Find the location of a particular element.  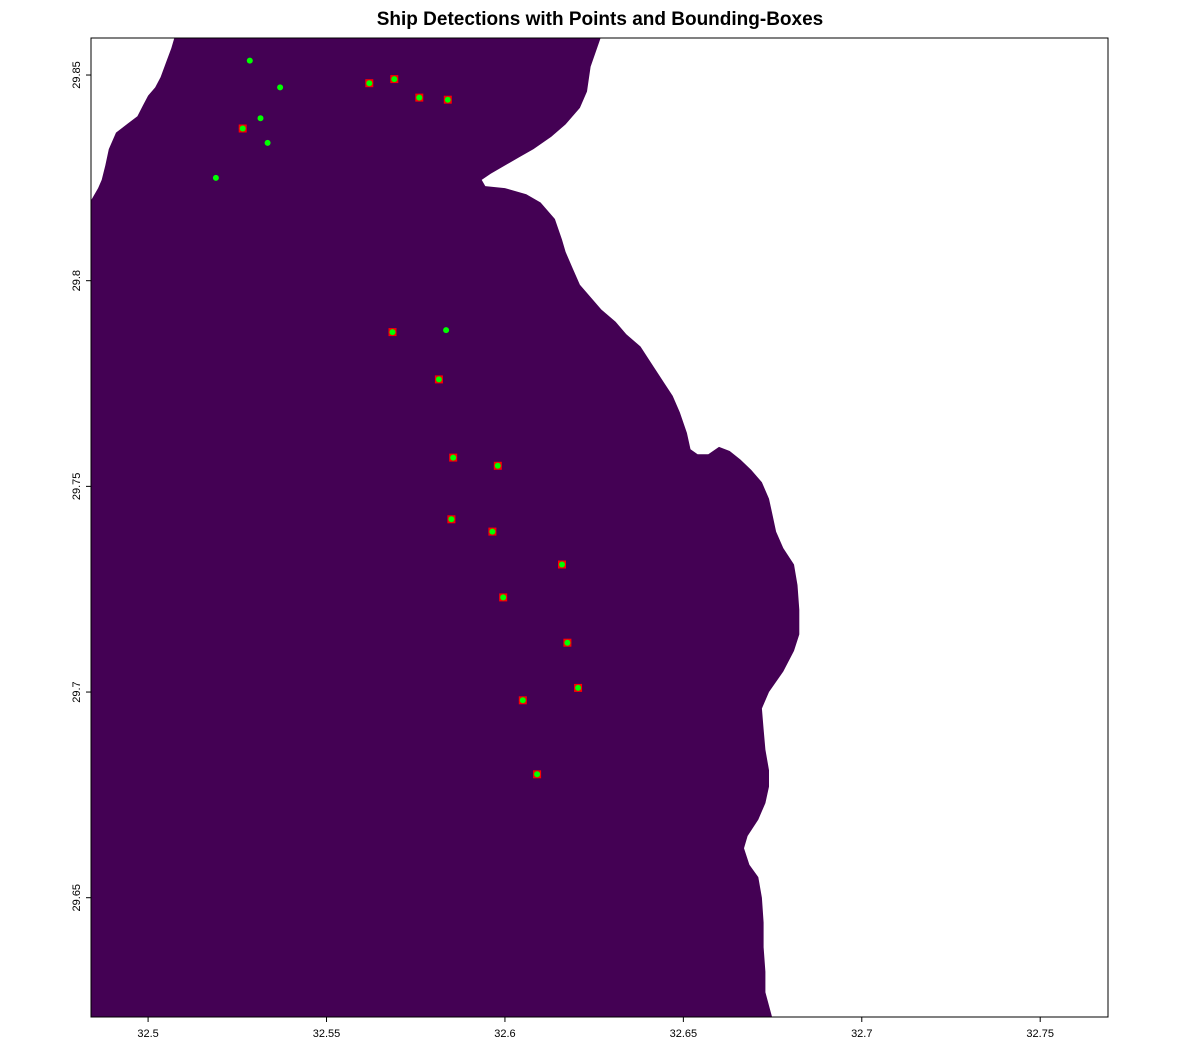

x-tick-label: 32.55 is located at coordinates (327, 1034).